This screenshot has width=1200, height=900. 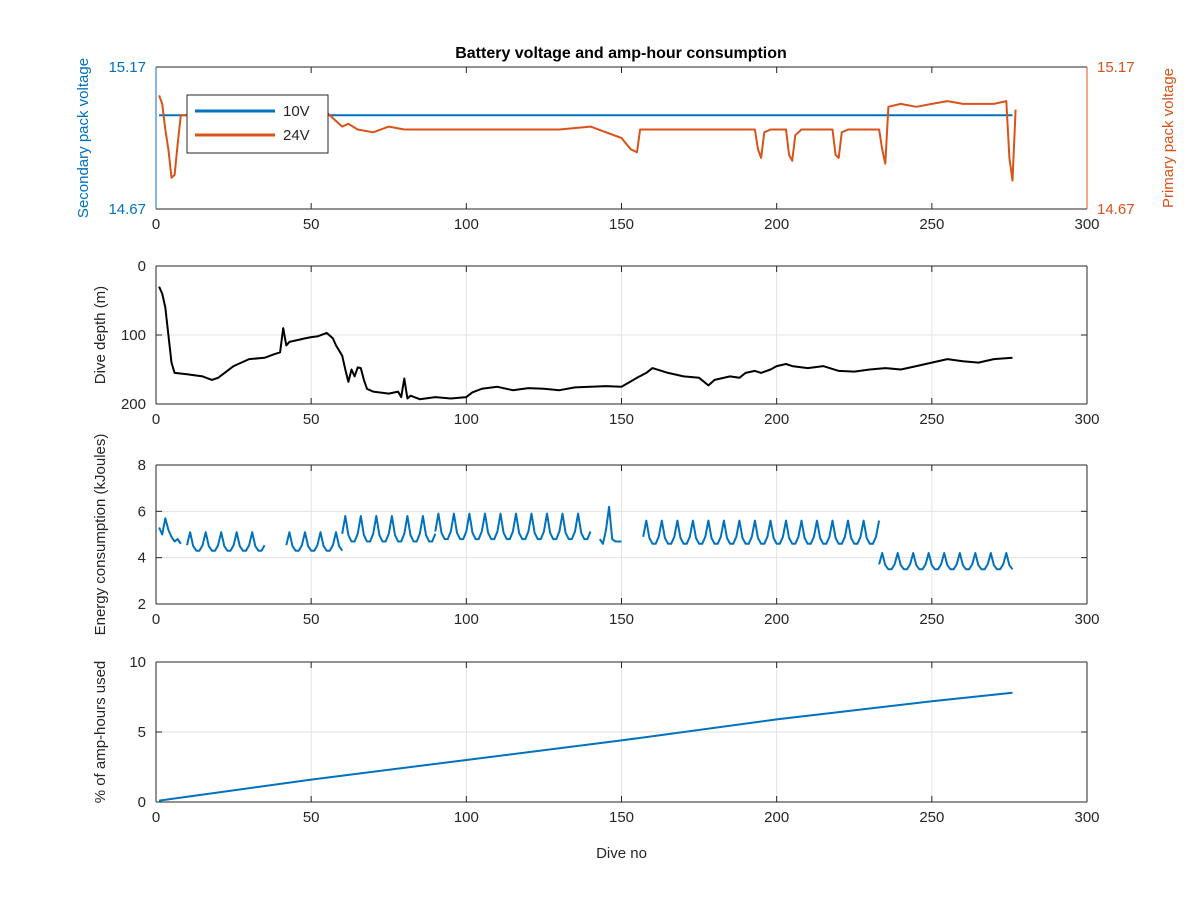 I want to click on y-axis-label: % of amp-hours used, so click(x=100, y=732).